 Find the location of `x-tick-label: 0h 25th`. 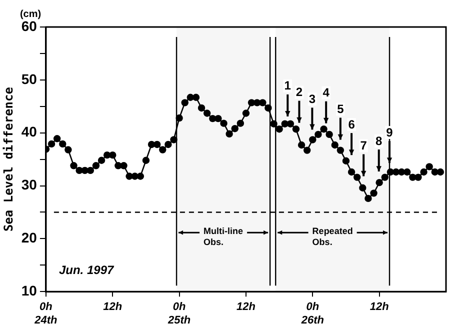

x-tick-label: 0h 25th is located at coordinates (179, 313).